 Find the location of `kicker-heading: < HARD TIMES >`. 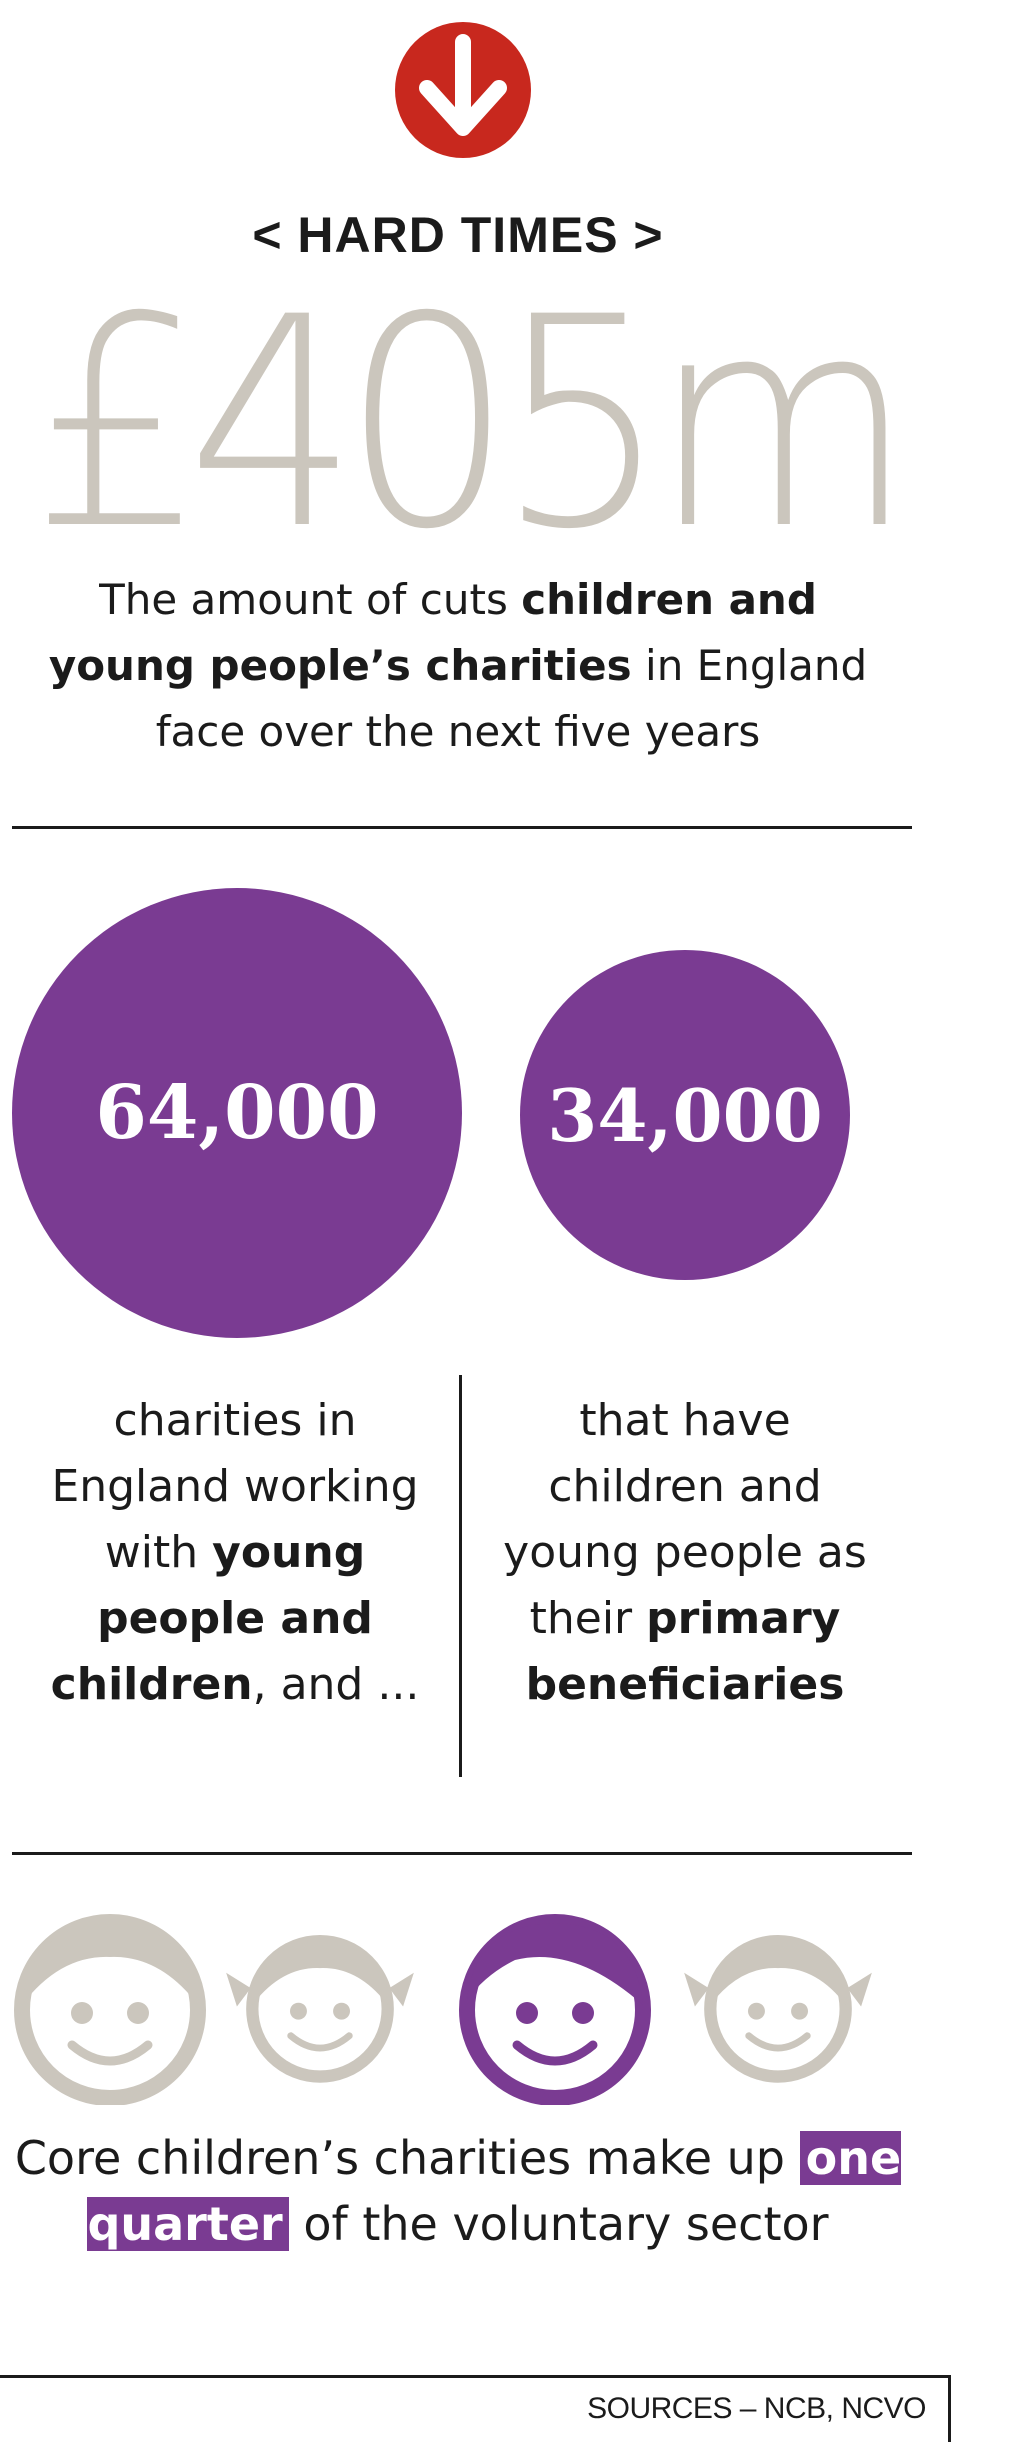

kicker-heading: < HARD TIMES > is located at coordinates (458, 235).